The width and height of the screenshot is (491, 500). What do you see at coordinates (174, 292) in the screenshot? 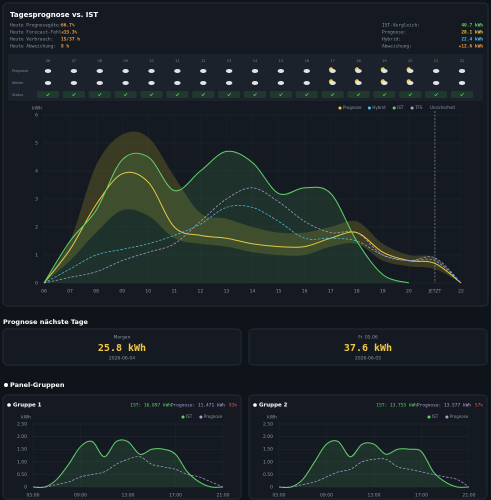
I see `x-tick-label: 11` at bounding box center [174, 292].